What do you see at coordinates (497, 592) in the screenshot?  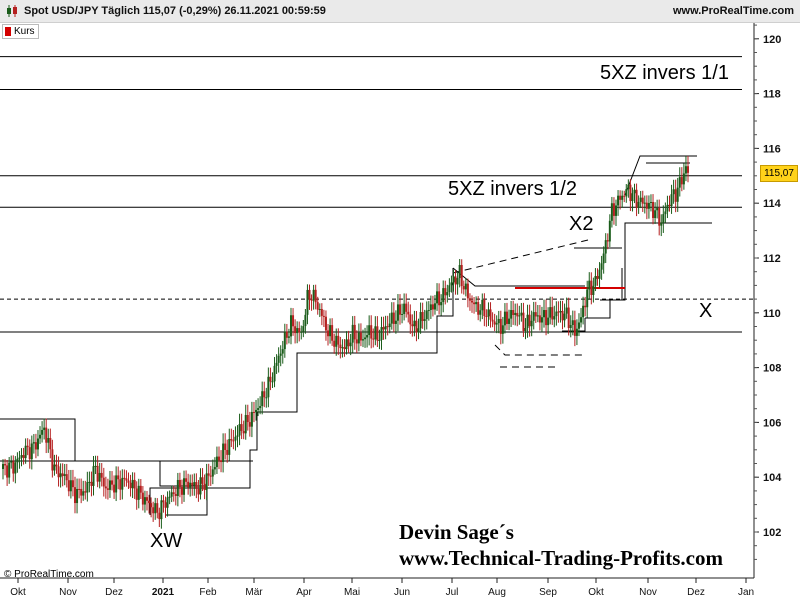 I see `x-tick-label: Aug` at bounding box center [497, 592].